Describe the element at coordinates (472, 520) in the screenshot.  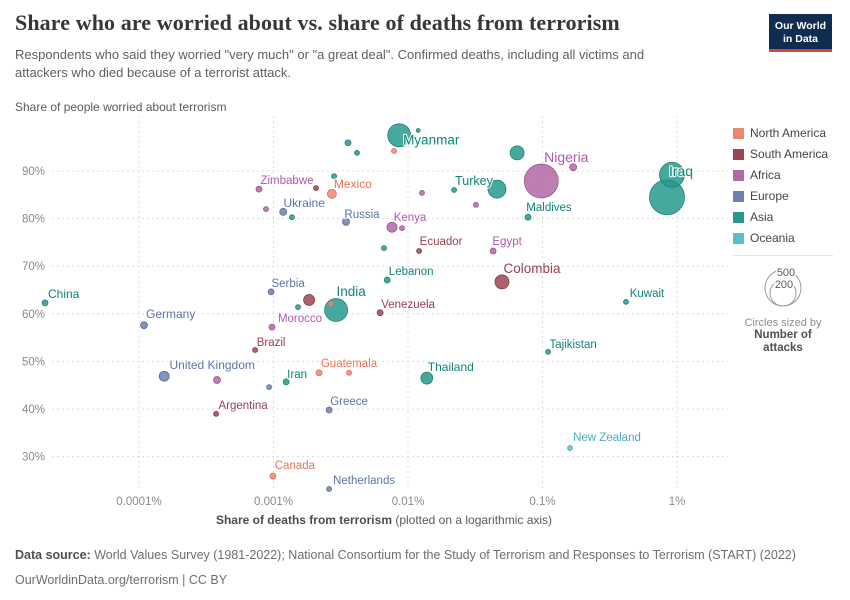
I see `x-axis-title-note: (plotted on a logarithmic axis)` at that location.